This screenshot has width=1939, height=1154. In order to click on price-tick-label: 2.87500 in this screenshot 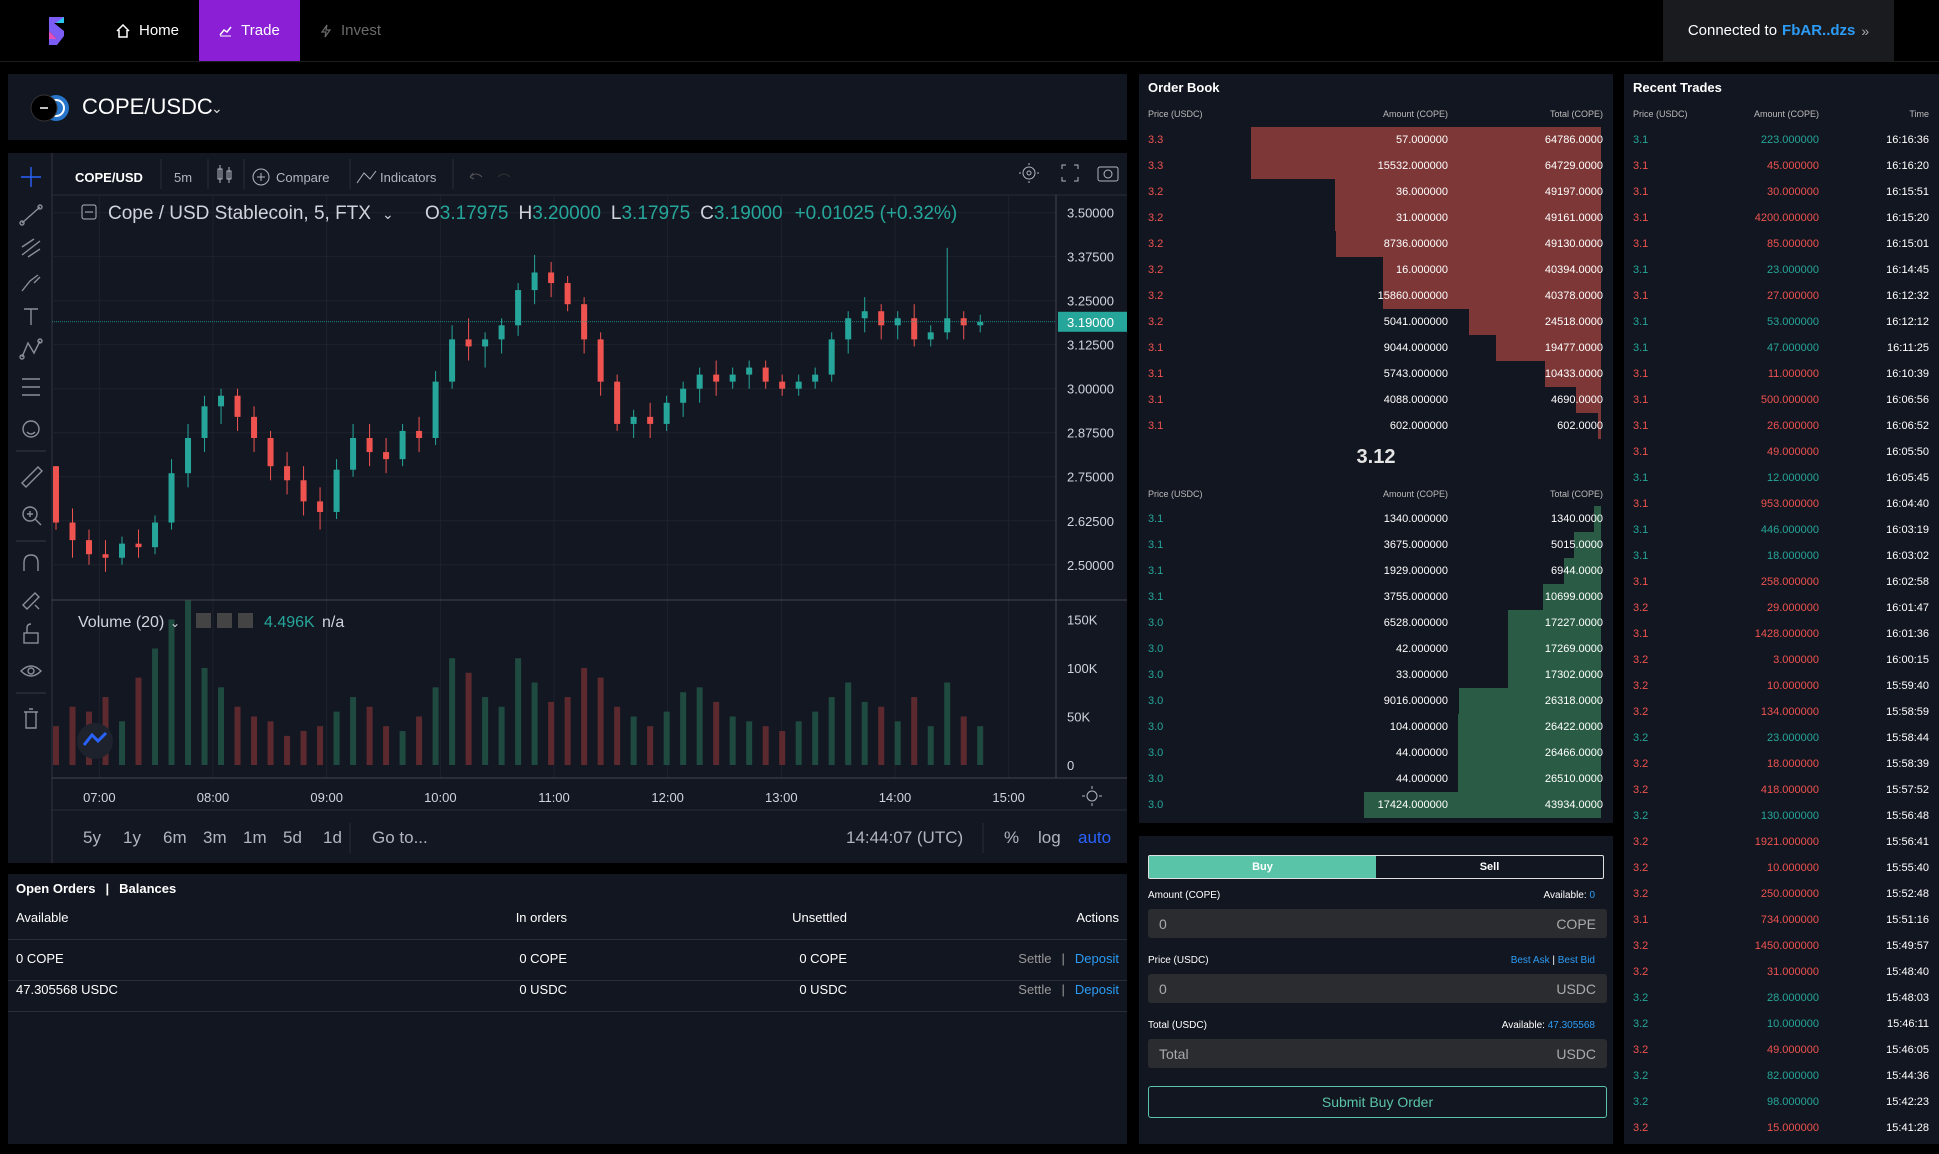, I will do `click(1090, 433)`.